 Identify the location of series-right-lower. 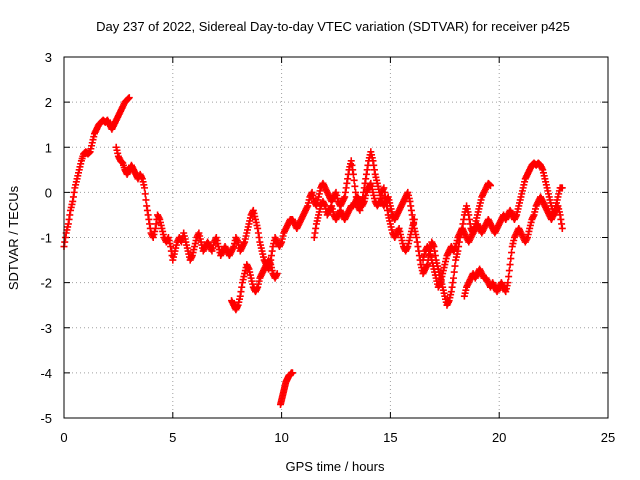
(513, 242).